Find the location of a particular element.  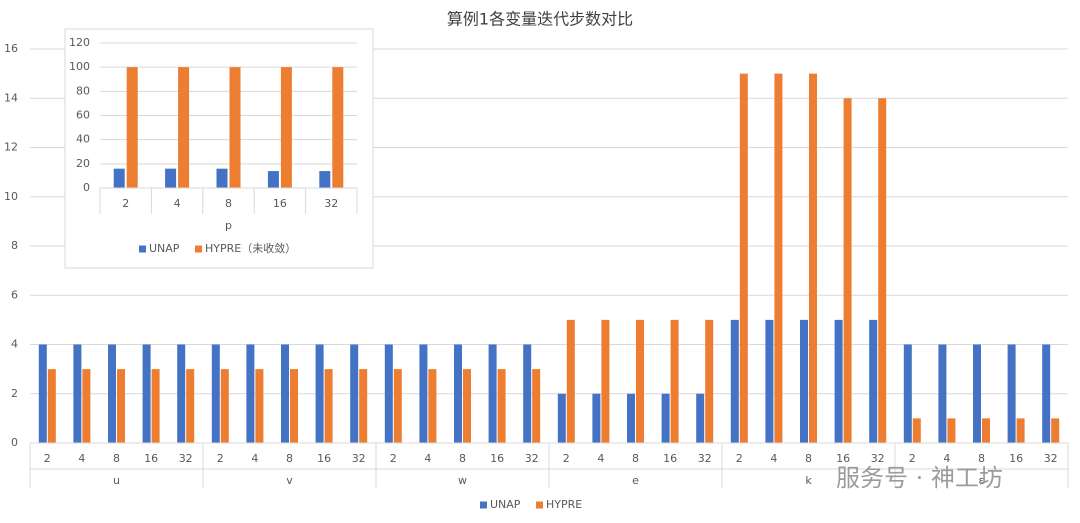

chart-title: 算例1各变量迭代步数对比 is located at coordinates (540, 19).